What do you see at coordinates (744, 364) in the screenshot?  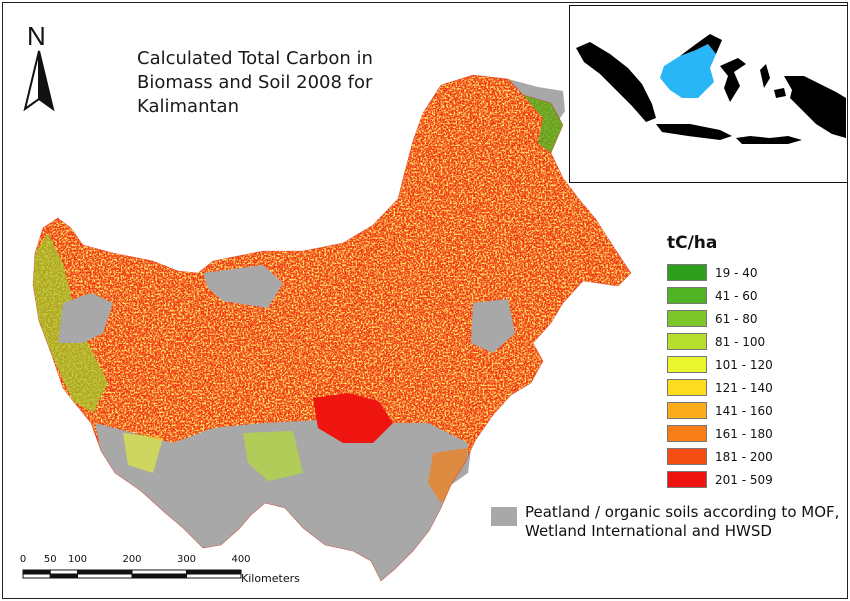 I see `legend-label: 101 - 120` at bounding box center [744, 364].